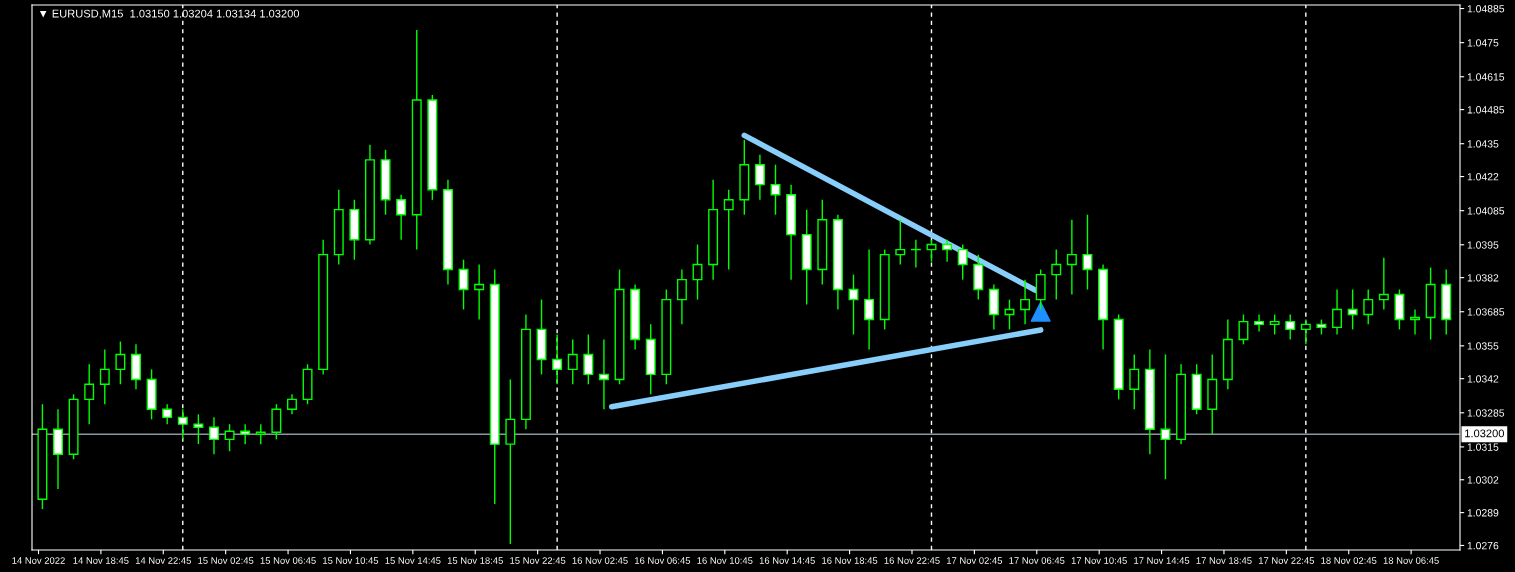  What do you see at coordinates (101, 560) in the screenshot?
I see `x-tick-label: 14 Nov 18:45` at bounding box center [101, 560].